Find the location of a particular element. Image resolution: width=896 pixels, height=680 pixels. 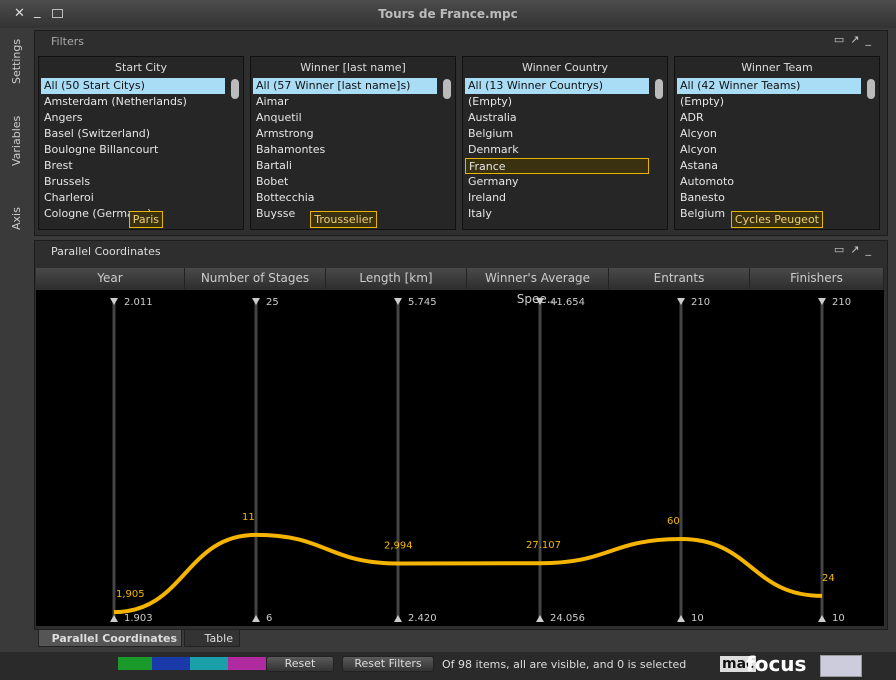

list-item: Angers is located at coordinates (63, 117).